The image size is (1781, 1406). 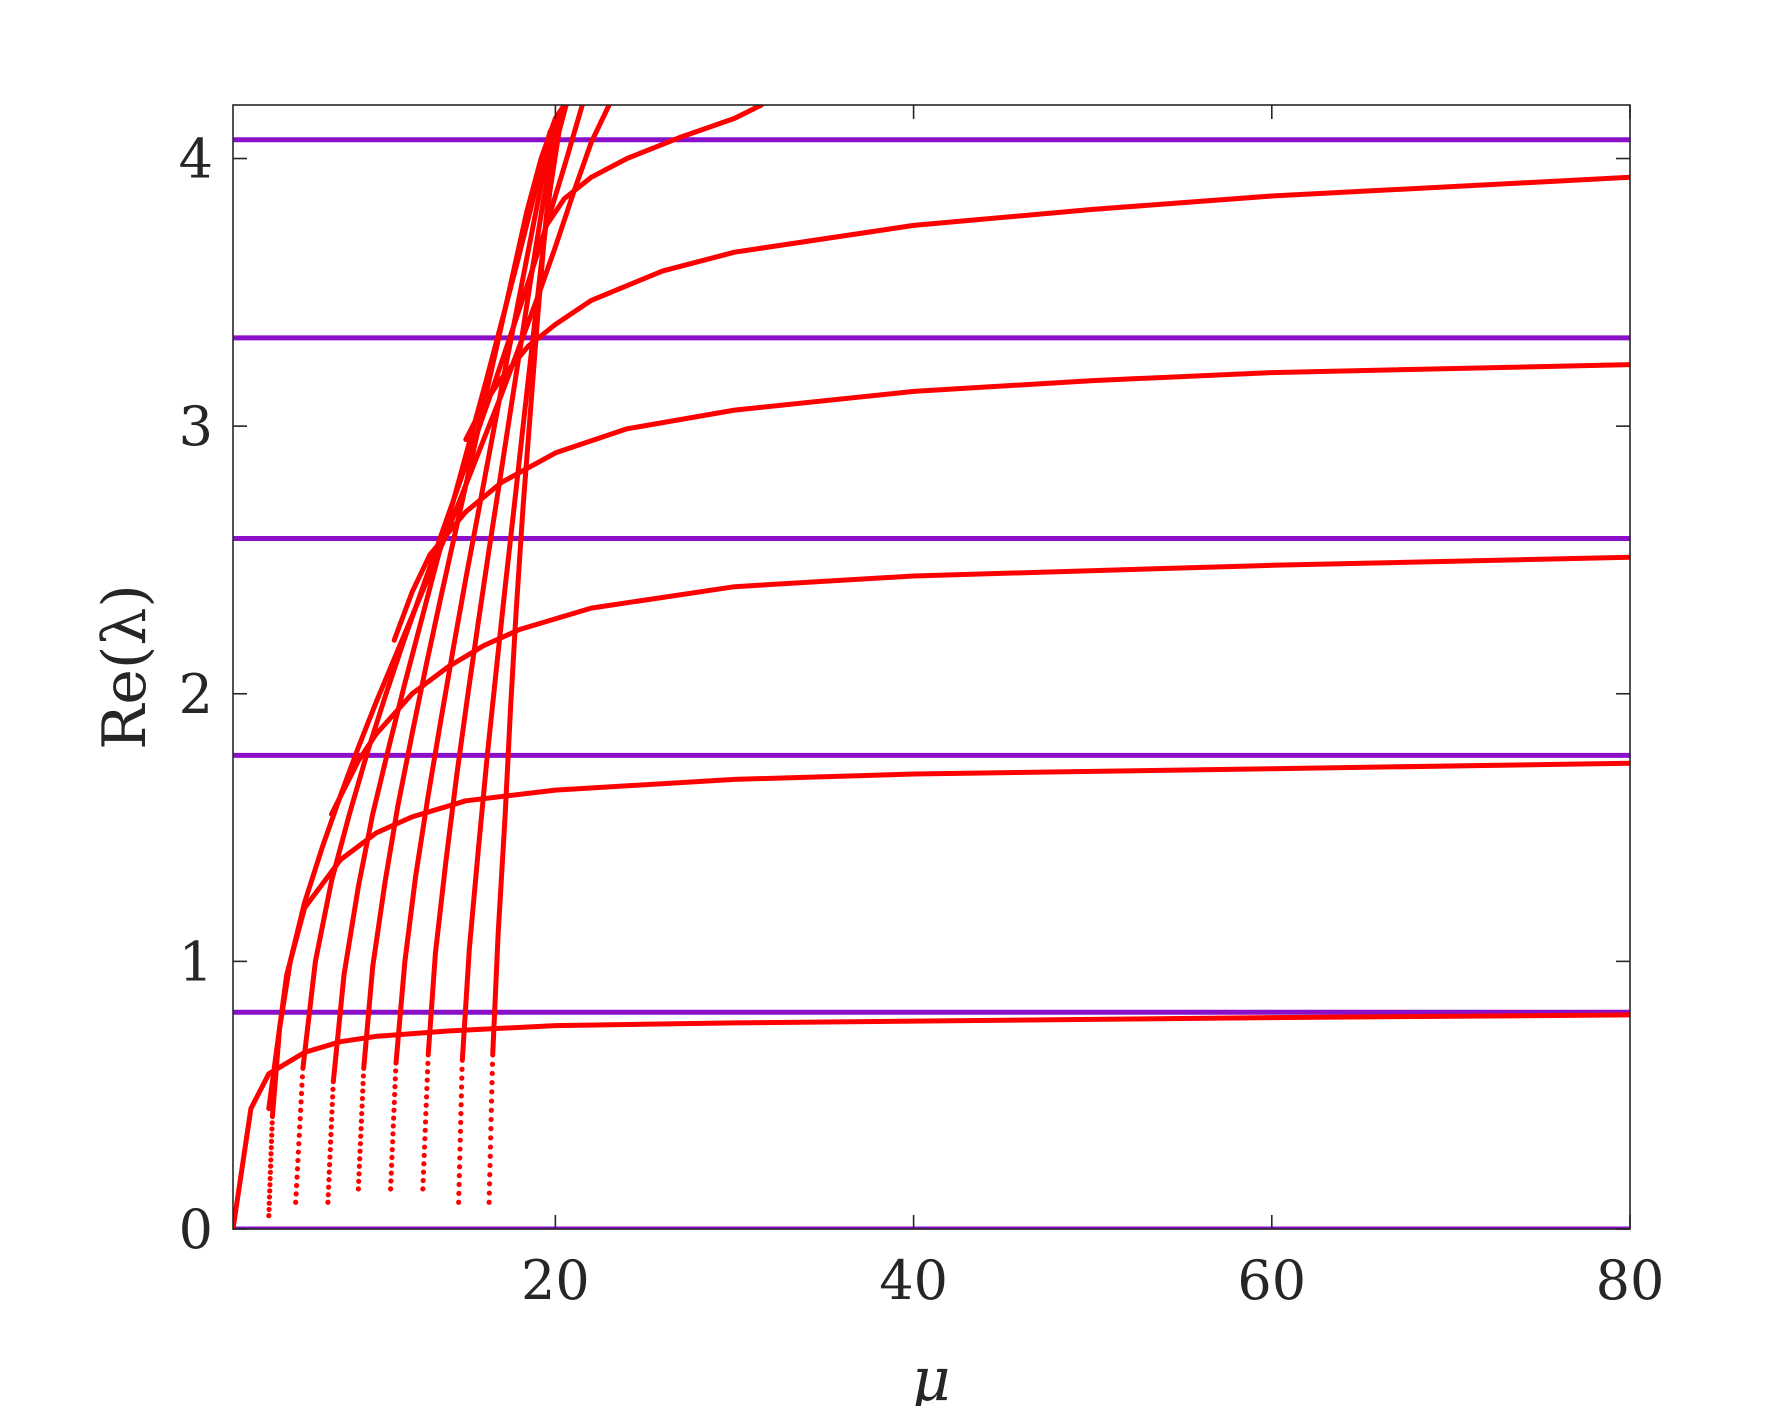 What do you see at coordinates (196, 694) in the screenshot?
I see `y-tick-label: 2` at bounding box center [196, 694].